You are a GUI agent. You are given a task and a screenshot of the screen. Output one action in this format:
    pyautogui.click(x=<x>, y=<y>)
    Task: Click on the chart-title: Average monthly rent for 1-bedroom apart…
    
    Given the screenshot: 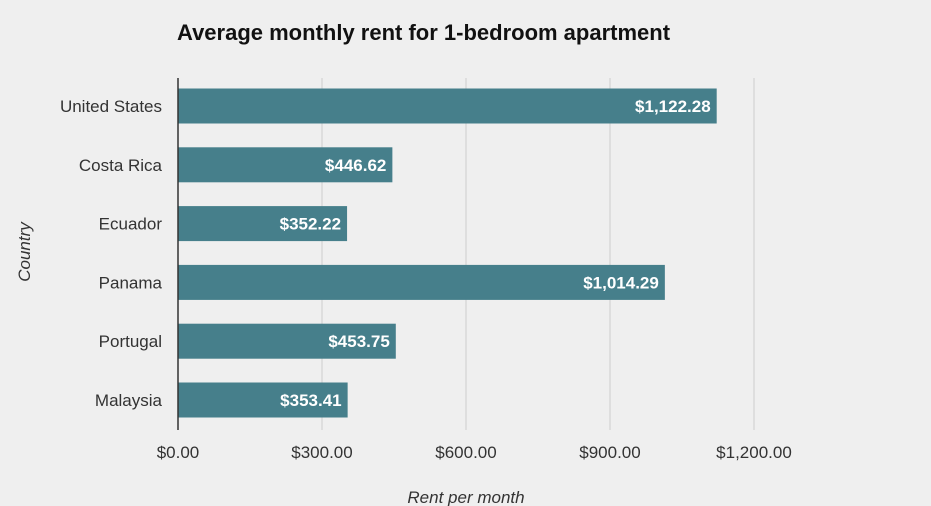 What is the action you would take?
    pyautogui.click(x=424, y=32)
    